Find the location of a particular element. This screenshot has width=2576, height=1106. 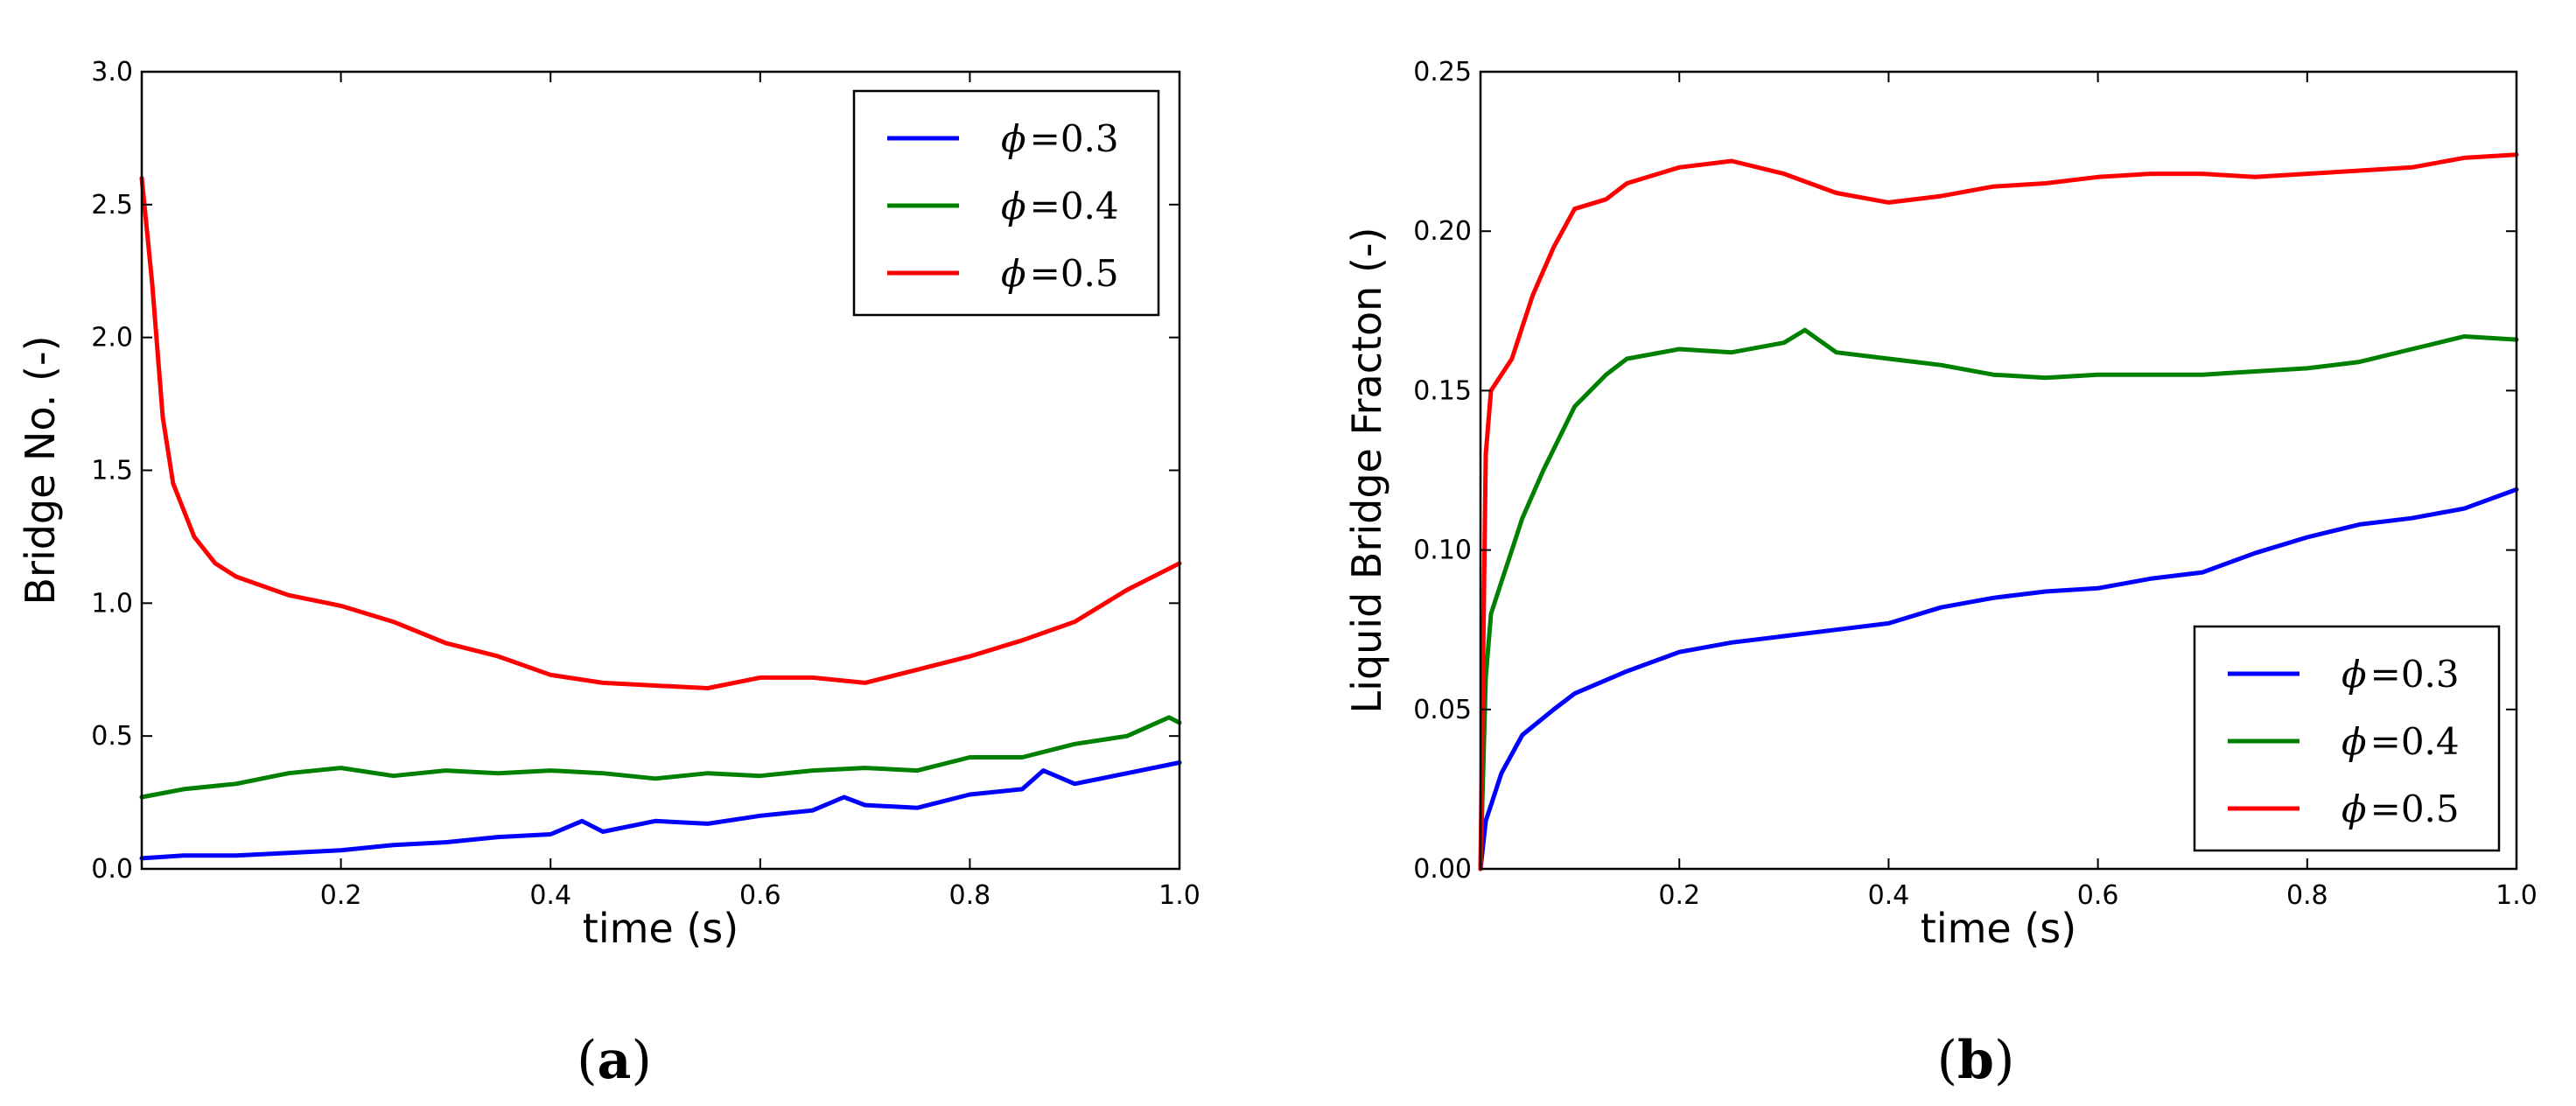

y-tick-label: 1.0 is located at coordinates (112, 603).